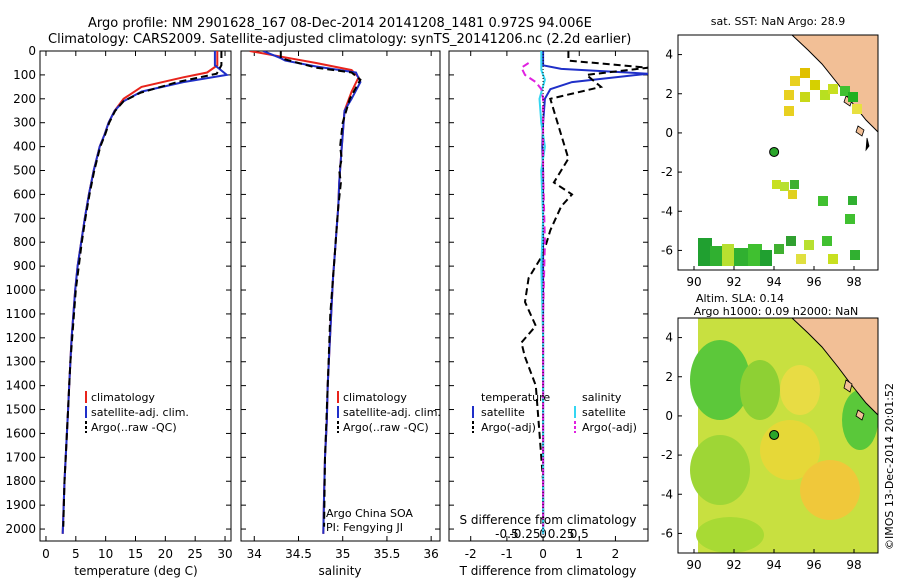 Image resolution: width=900 pixels, height=580 pixels. I want to click on y-tick-label: 1700, so click(20, 457).